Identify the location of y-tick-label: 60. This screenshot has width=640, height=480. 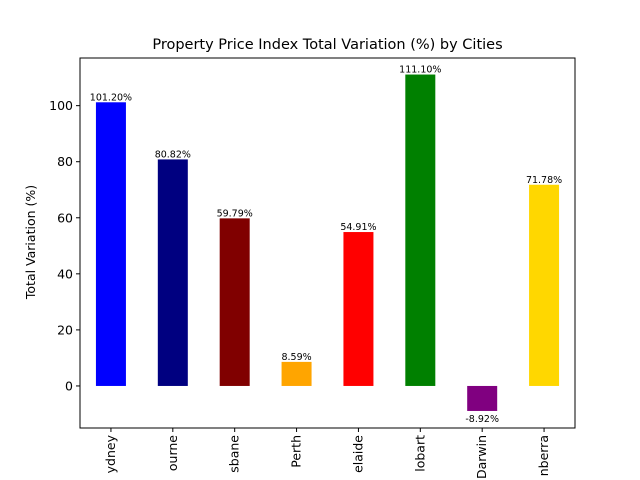
(65, 217).